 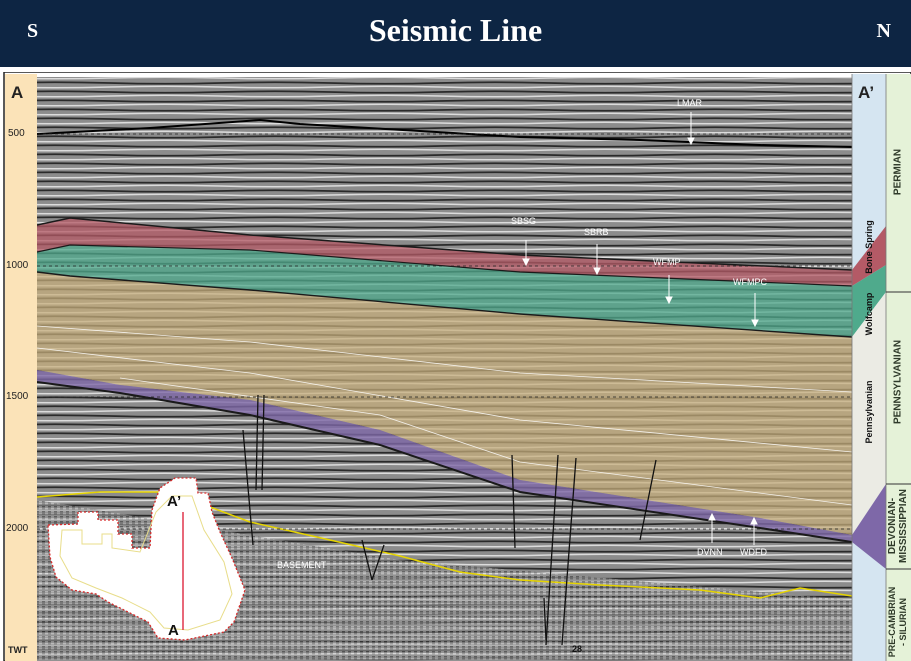 I want to click on inset-location-map, so click(x=146, y=559).